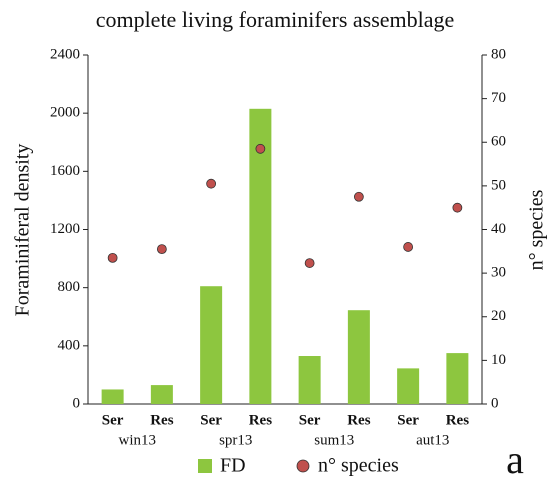 This screenshot has height=484, width=551. I want to click on y2-tick-label: 50, so click(498, 185).